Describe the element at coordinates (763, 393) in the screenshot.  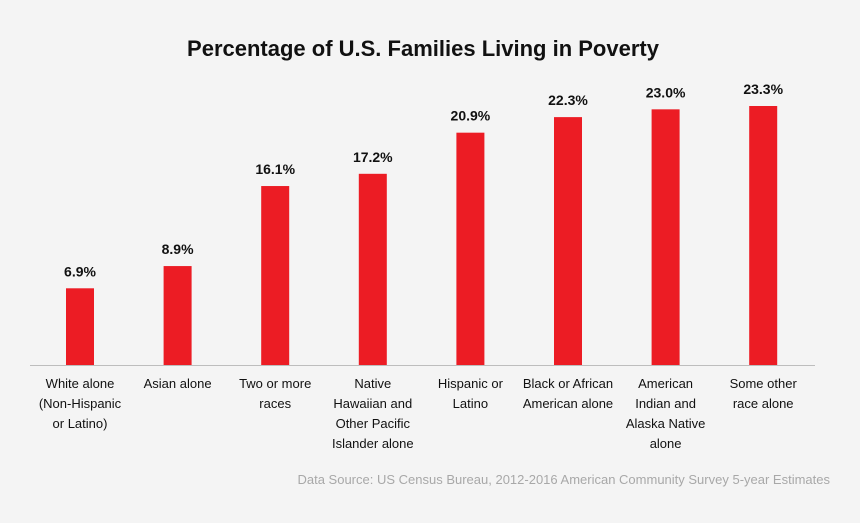
I see `category-label: Some other race alone` at that location.